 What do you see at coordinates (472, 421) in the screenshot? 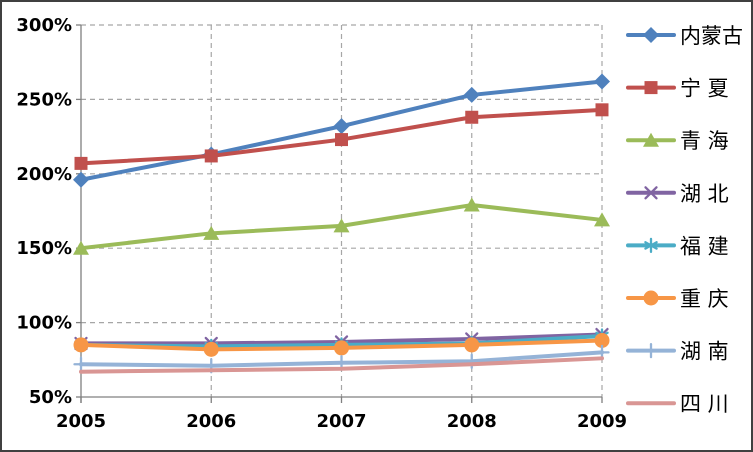
I see `x-axis-tick-label: 2008` at bounding box center [472, 421].